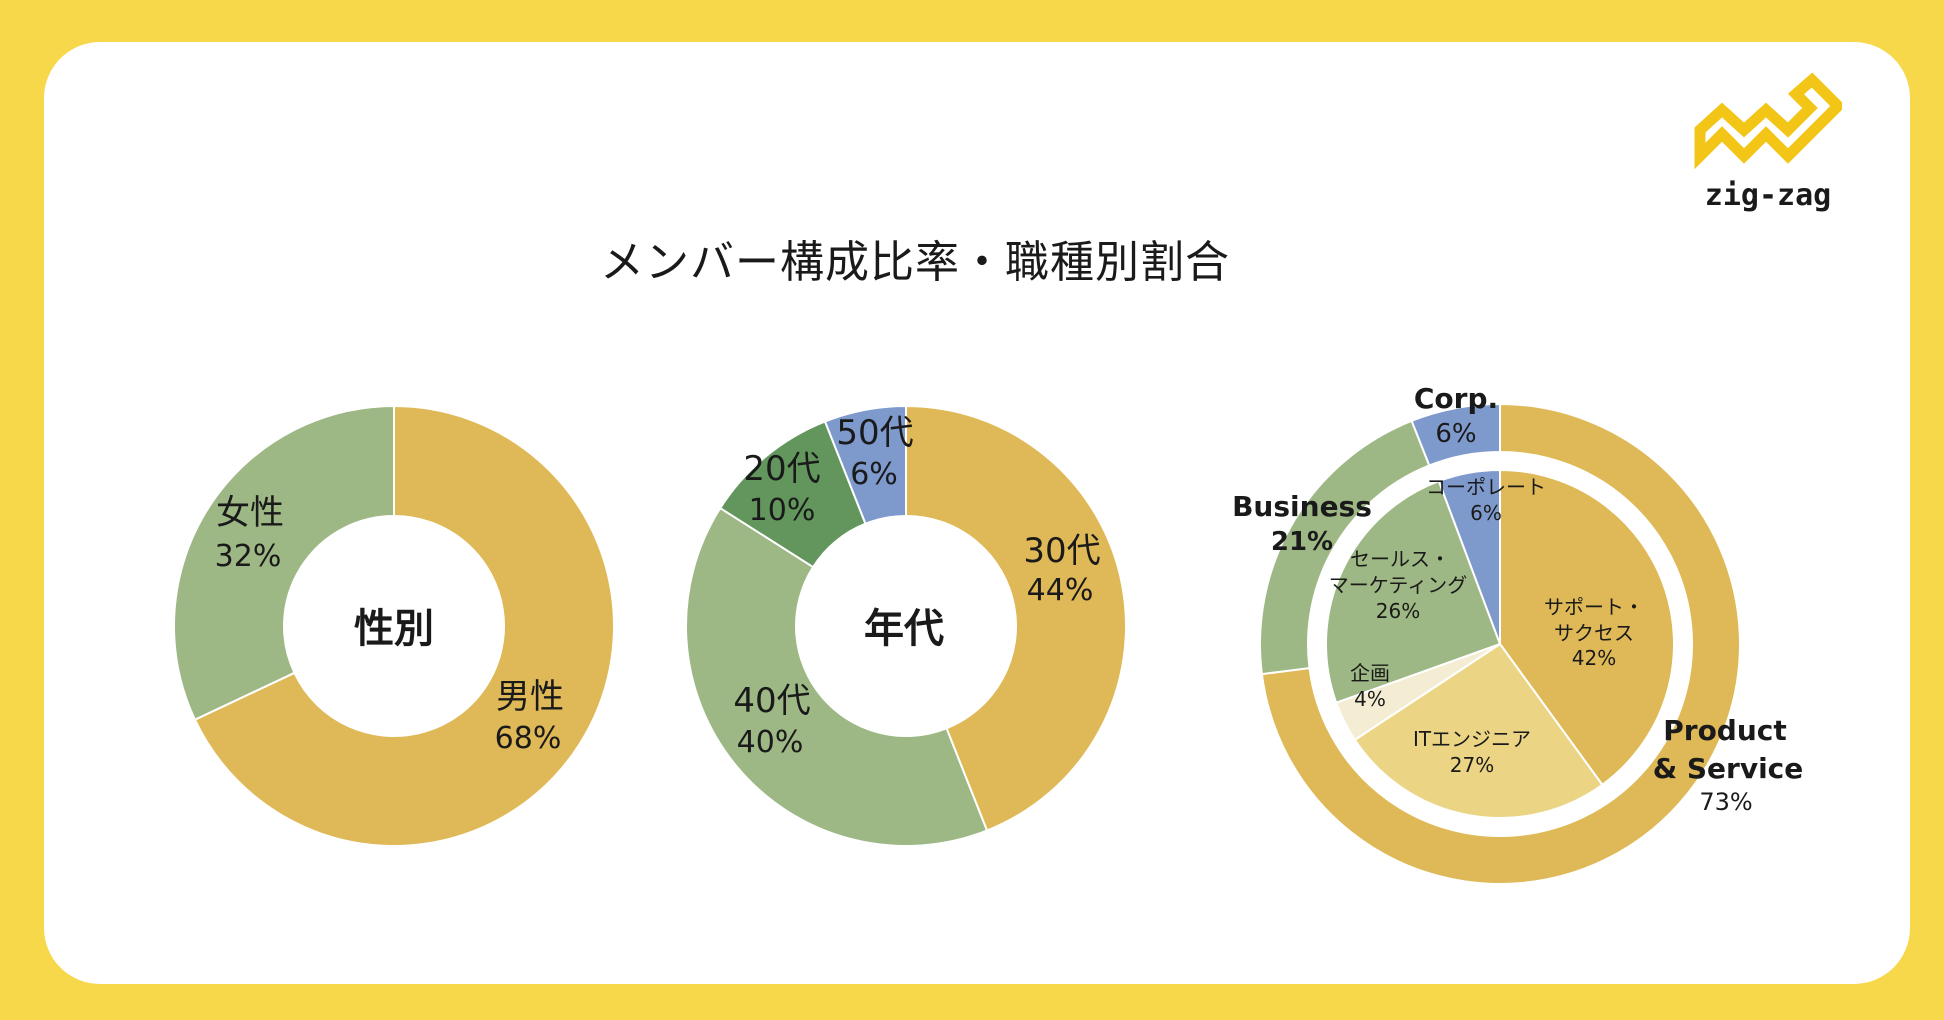 The image size is (1944, 1020). What do you see at coordinates (1594, 633) in the screenshot?
I see `inner-label-support-2: サクセス` at bounding box center [1594, 633].